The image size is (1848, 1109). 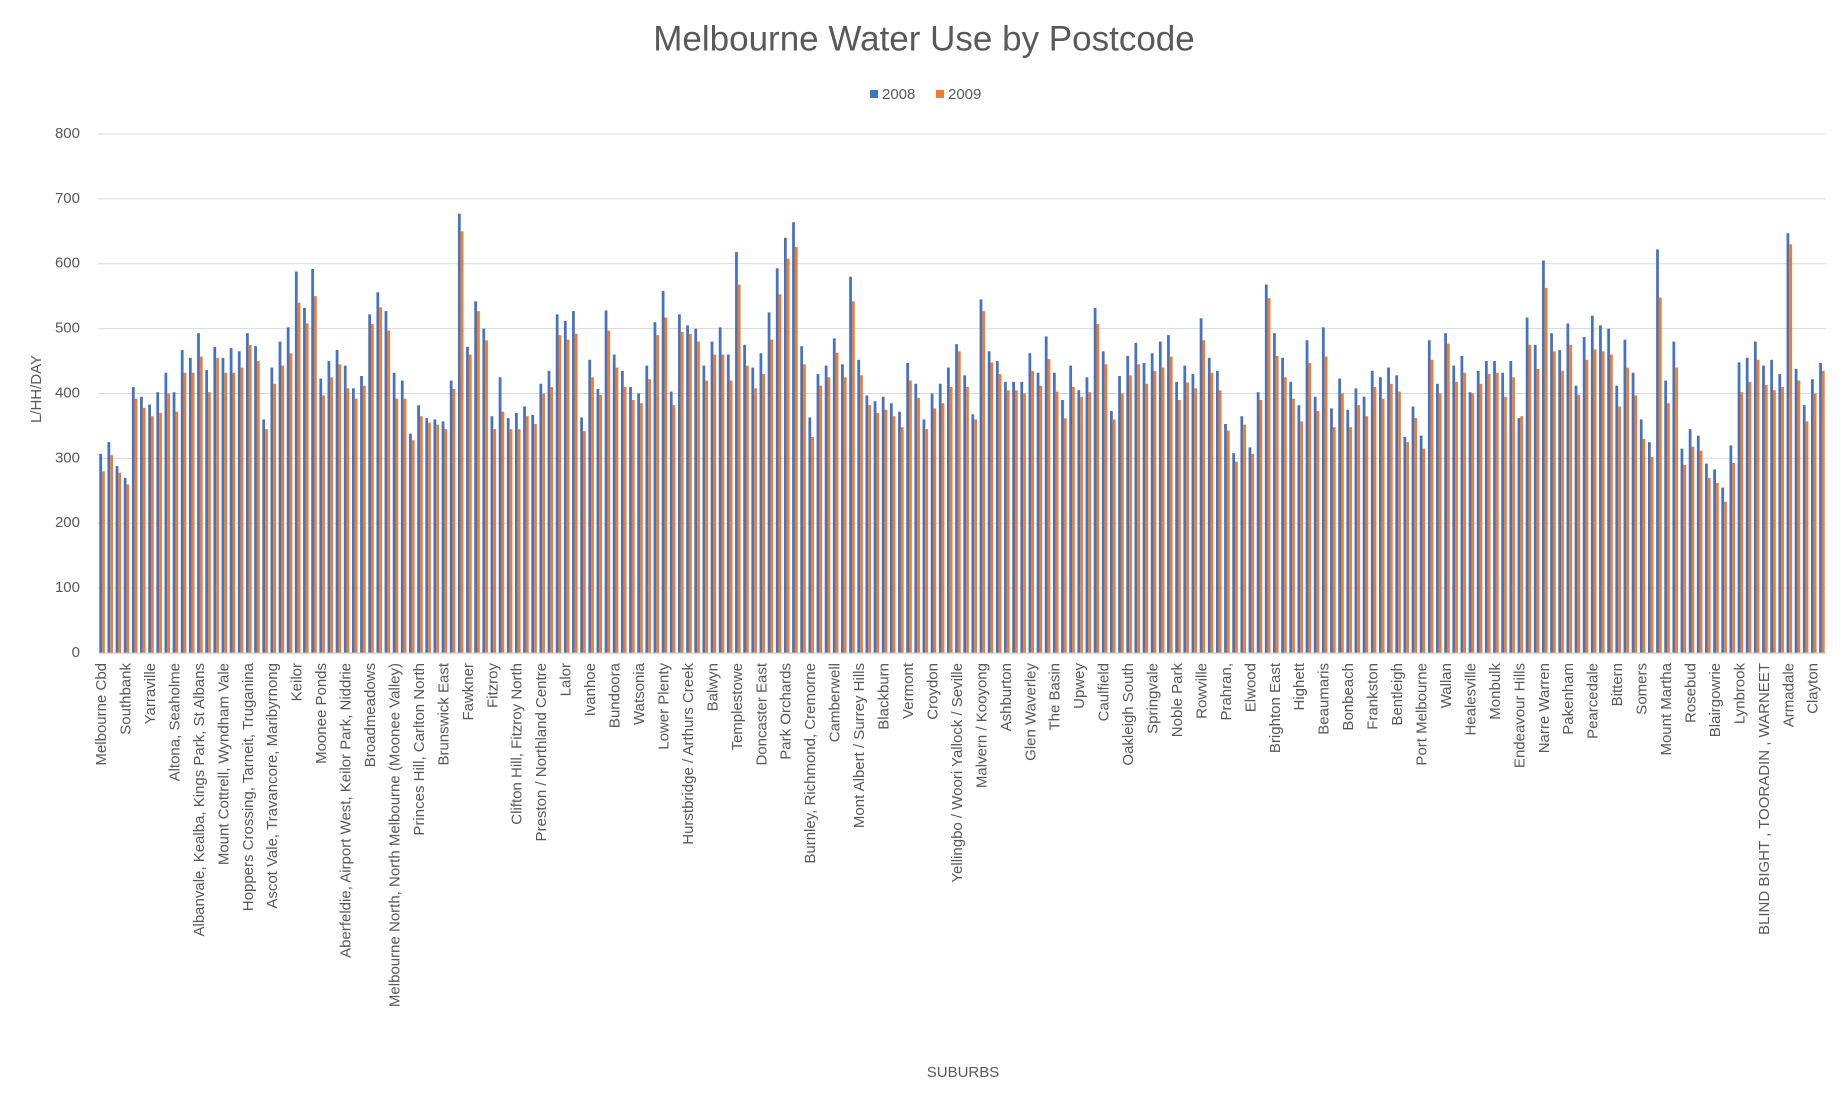 I want to click on x-tick-label: BLIND BIGHT , TOORADIN , WARNEET, so click(x=1764, y=799).